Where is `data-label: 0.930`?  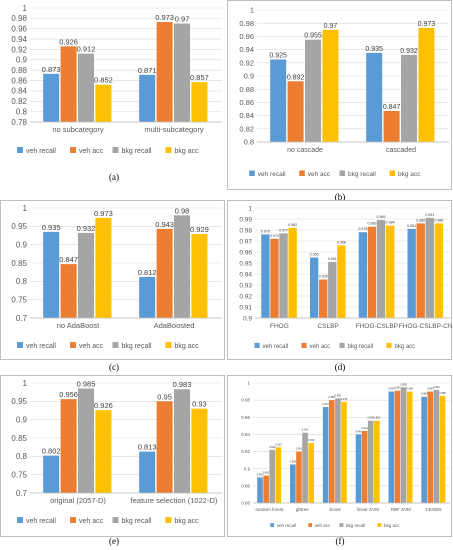 data-label: 0.930 is located at coordinates (311, 440).